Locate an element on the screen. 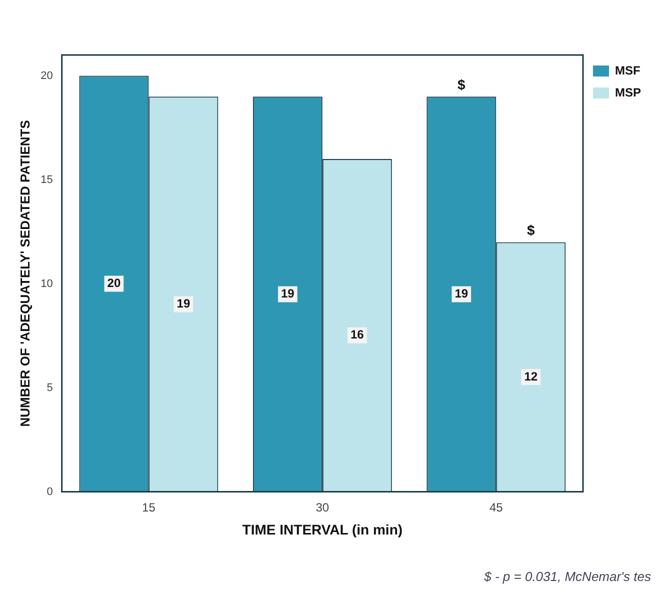 The height and width of the screenshot is (593, 659). x-tick-label: 30 is located at coordinates (323, 507).